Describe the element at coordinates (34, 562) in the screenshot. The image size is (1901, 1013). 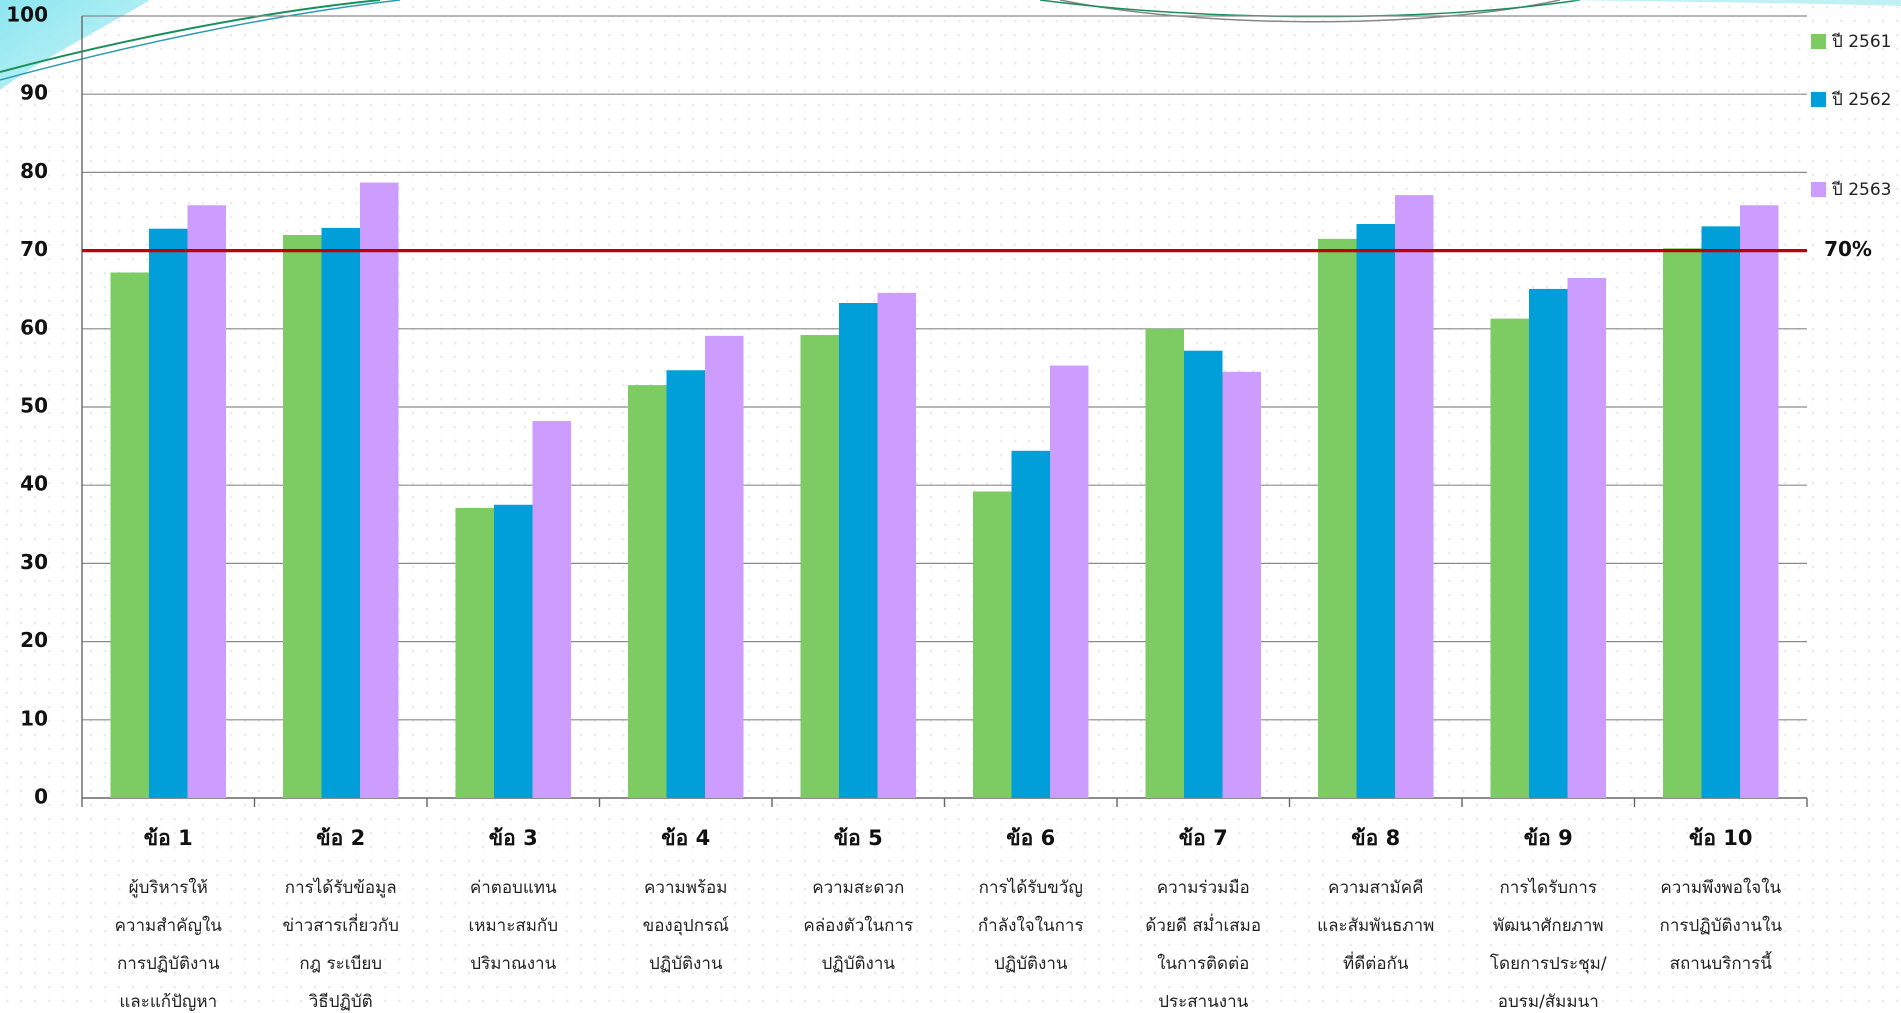
I see `y-tick-label: 30` at that location.